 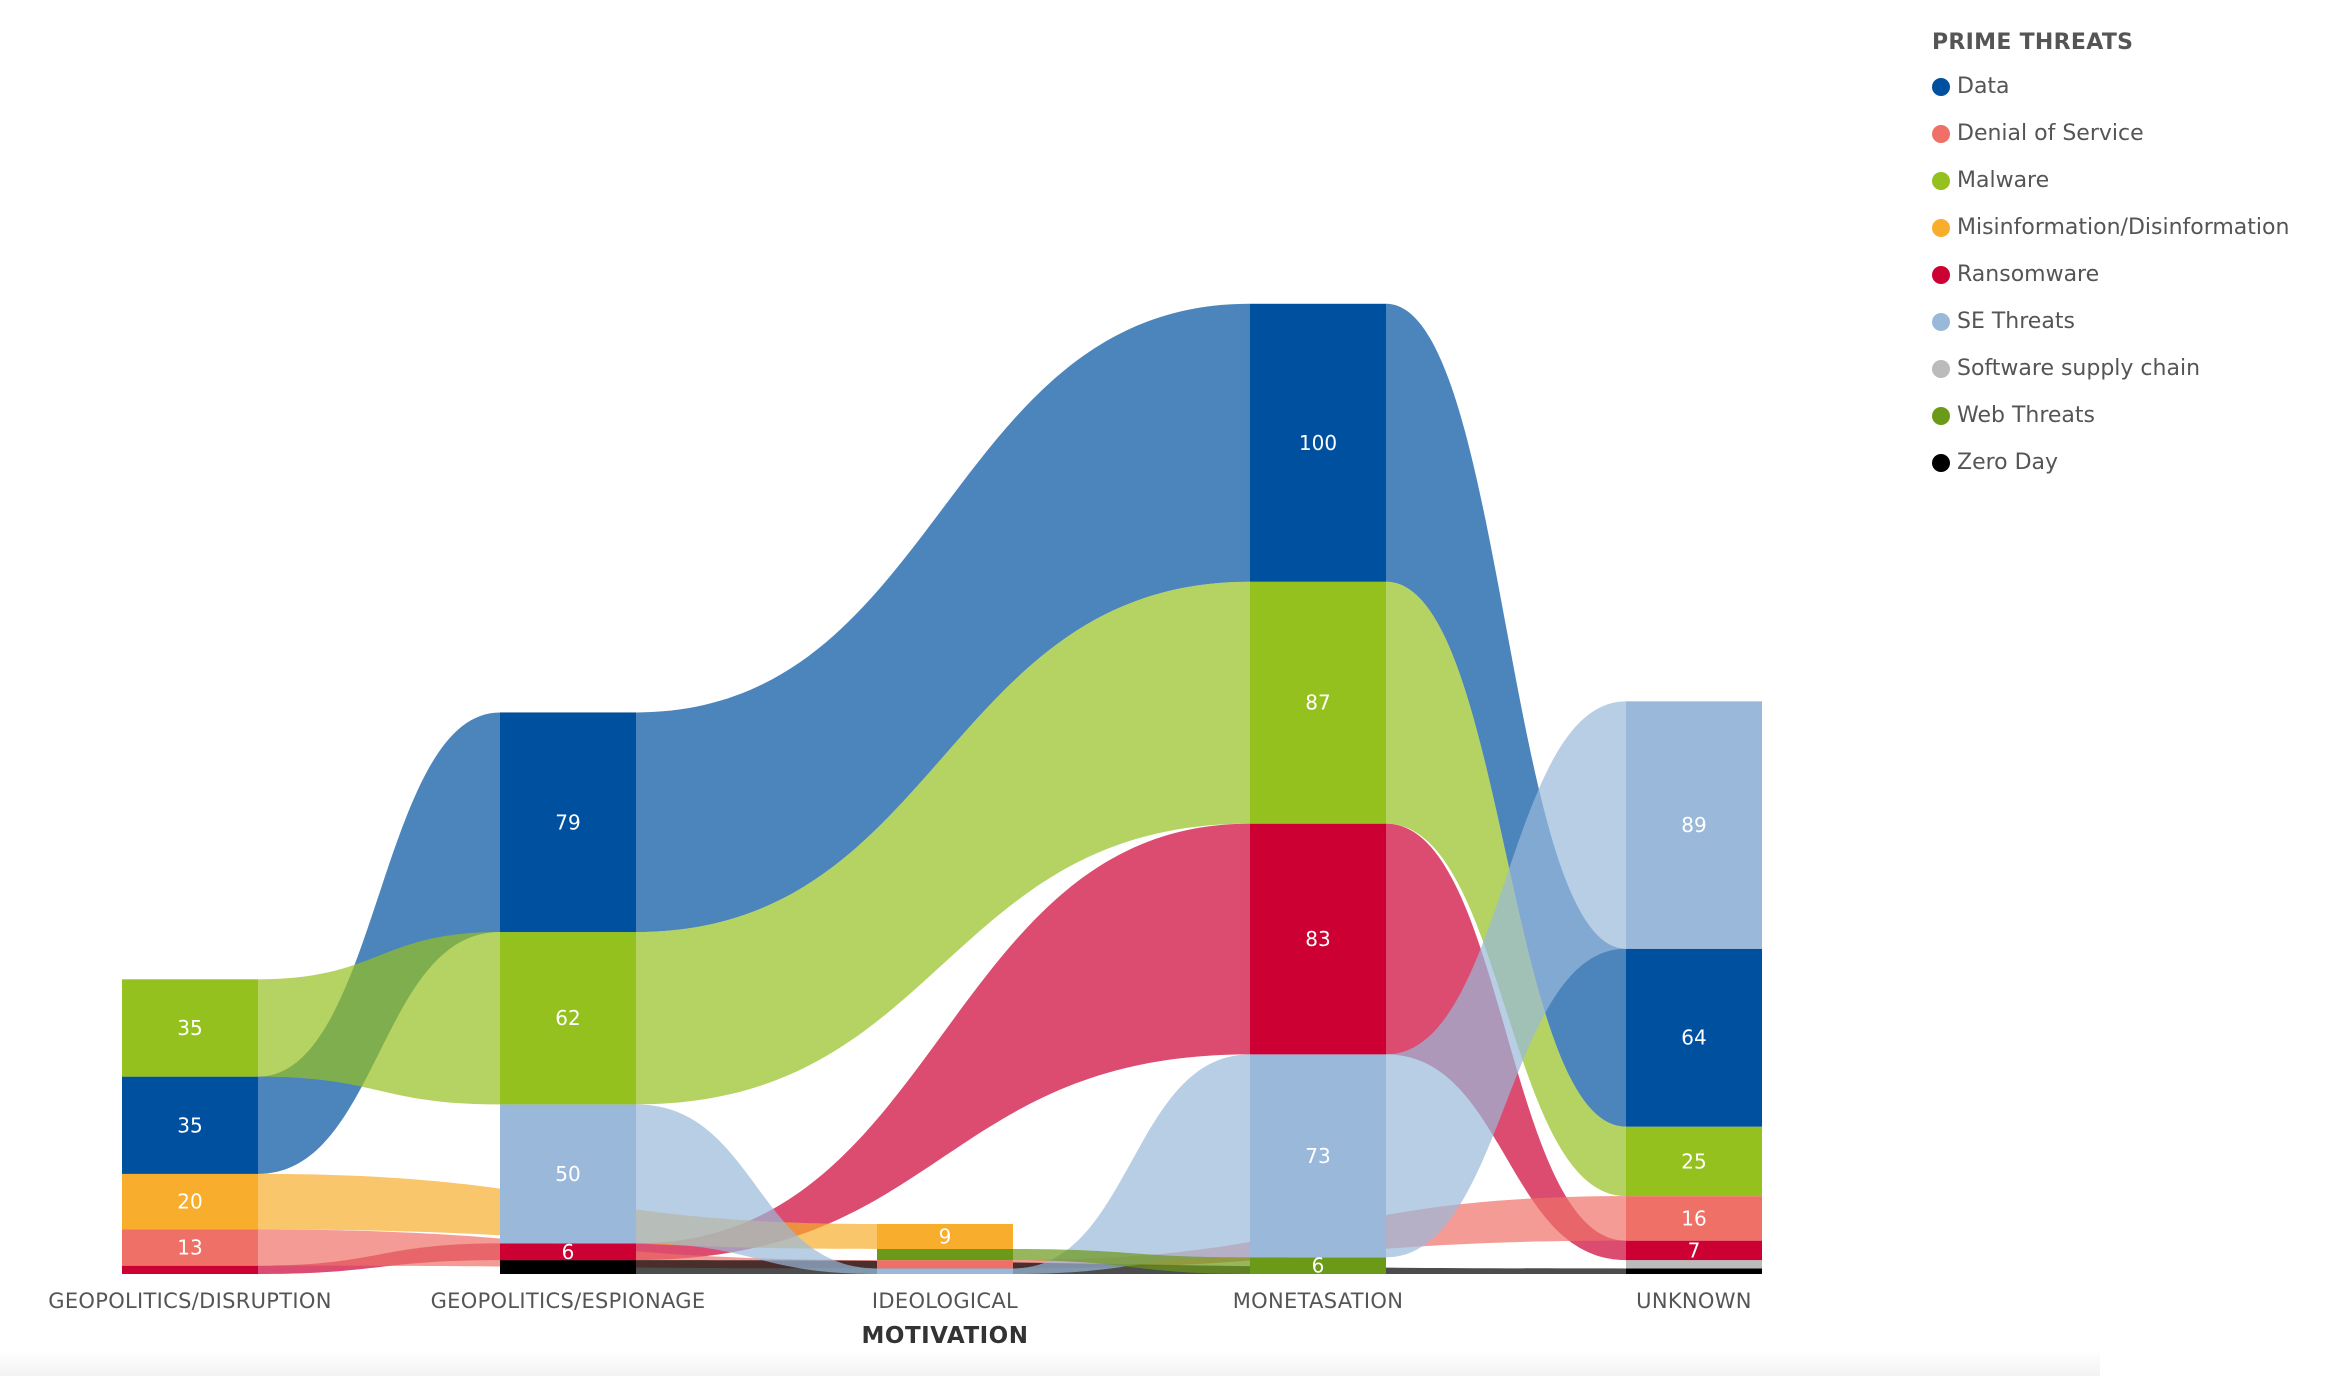 I want to click on data-label-ideological-misinformation-disinformation: 9, so click(x=945, y=1236).